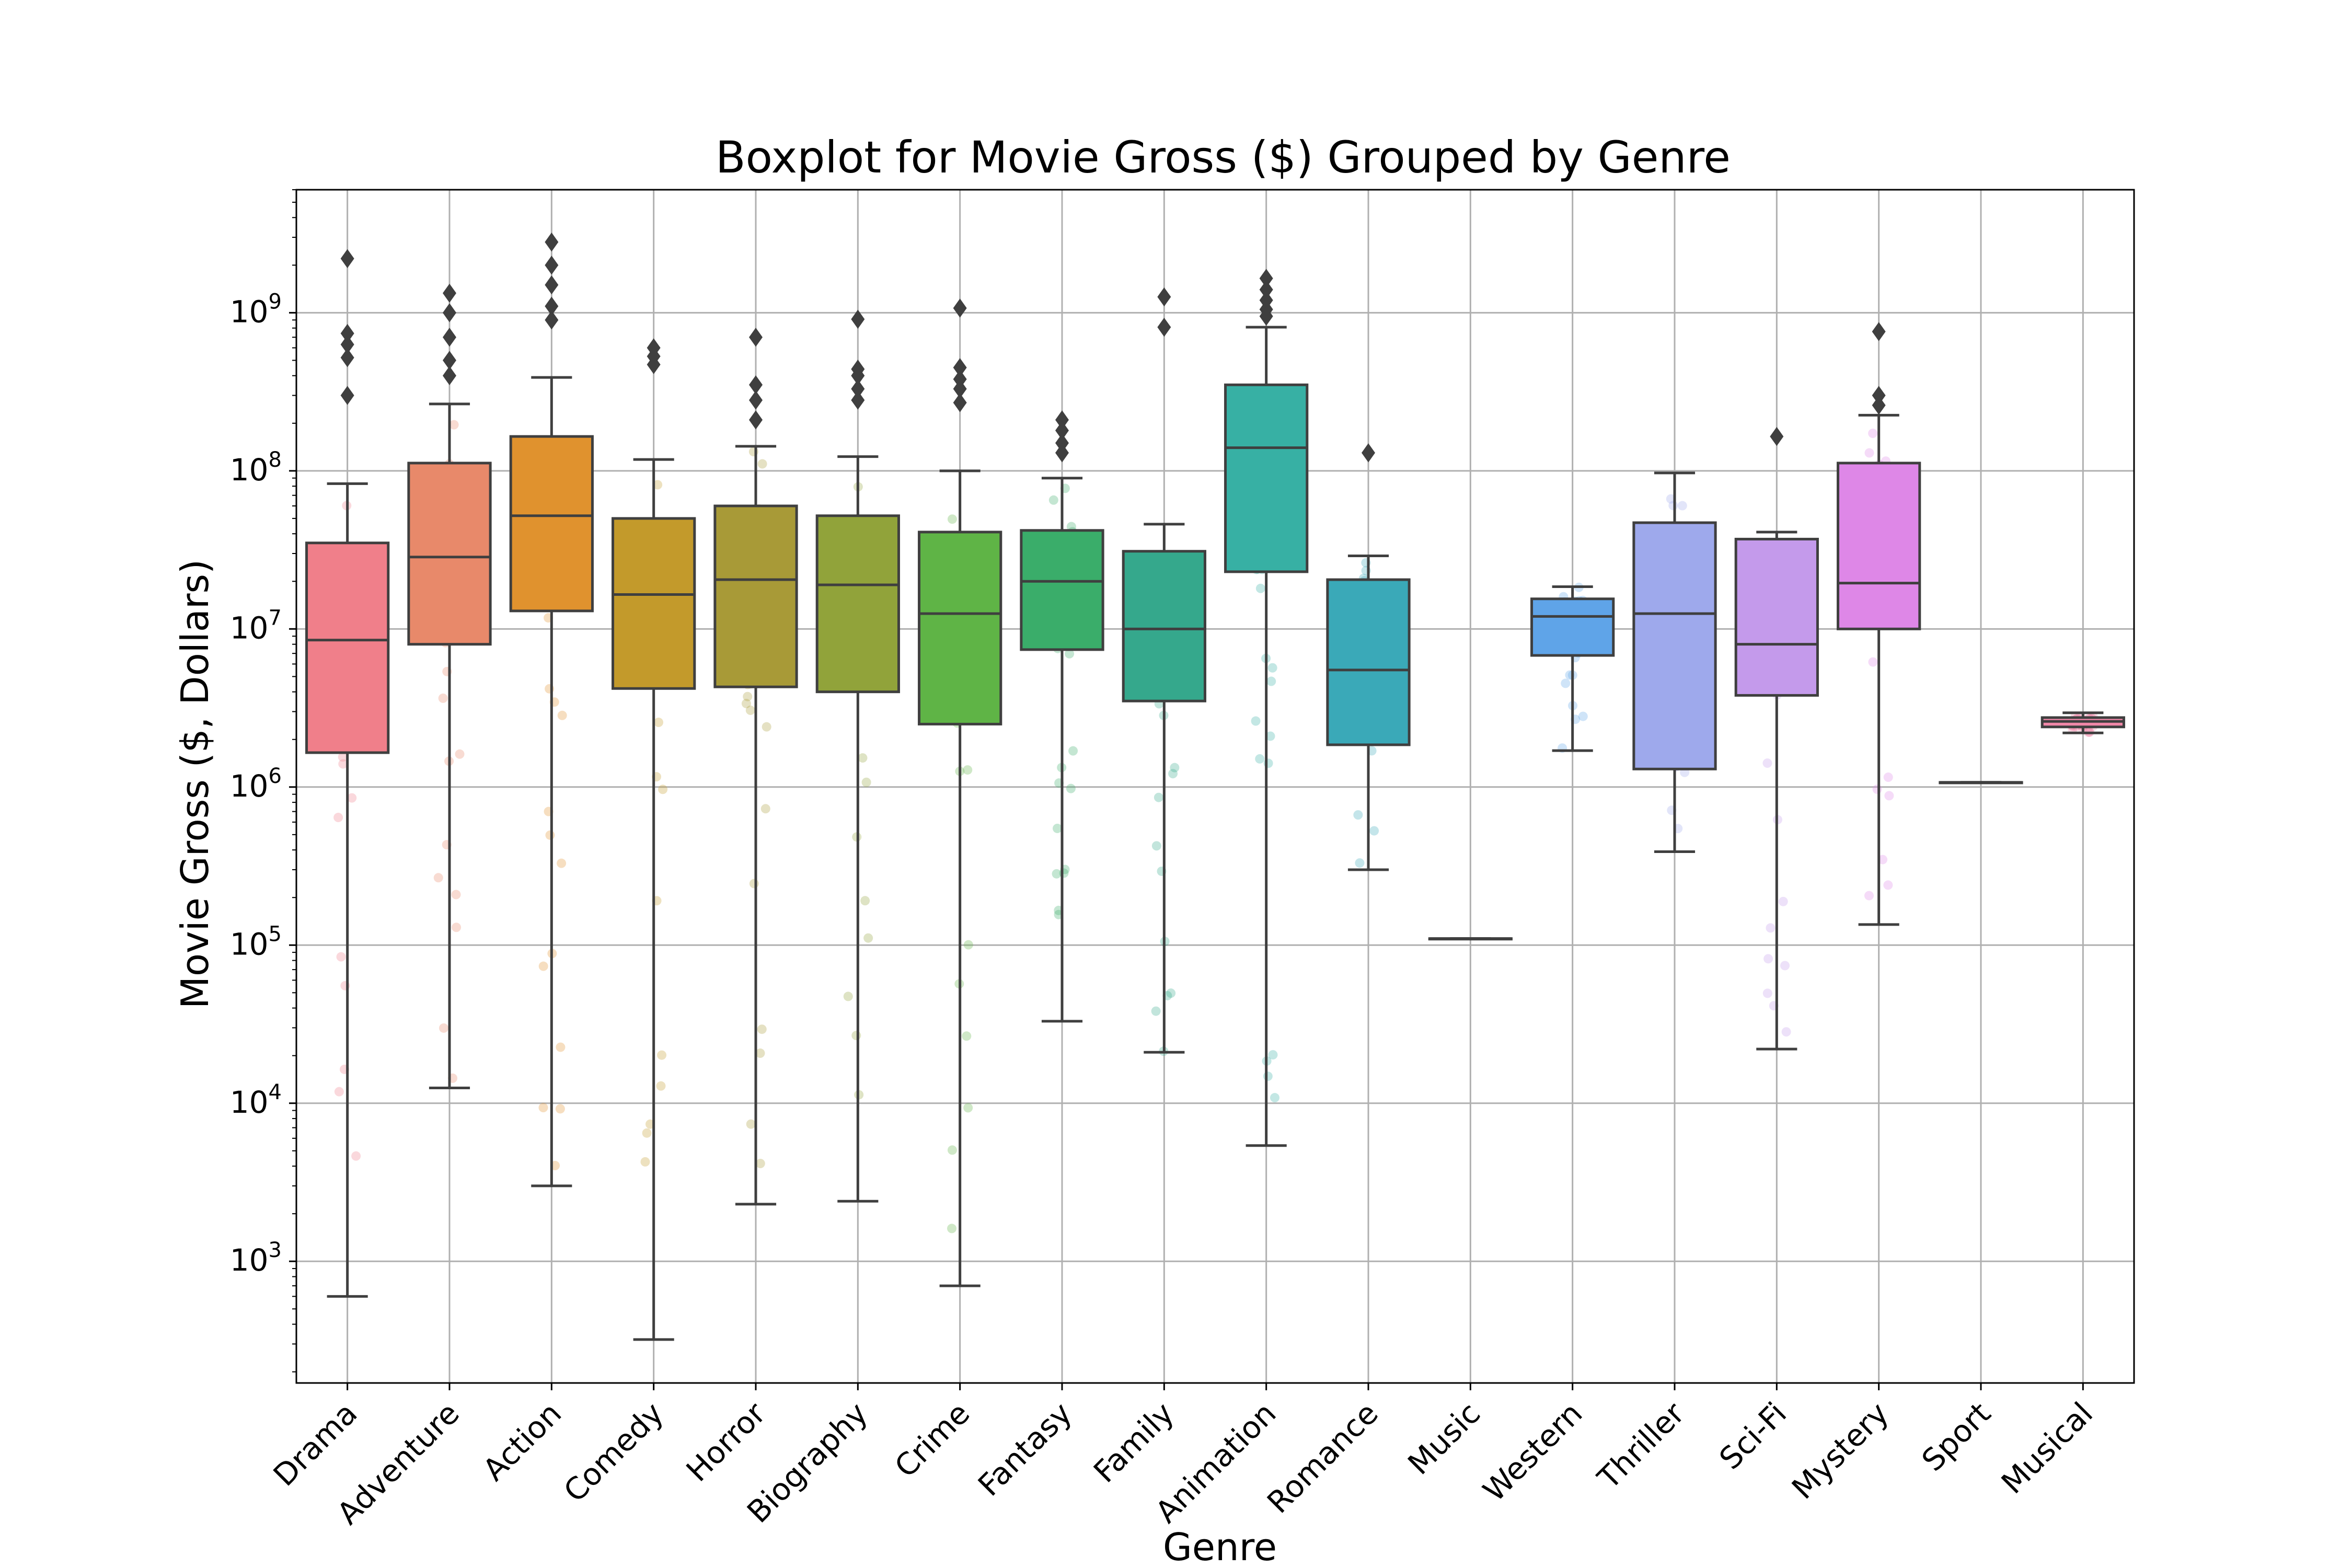  Describe the element at coordinates (1322, 1458) in the screenshot. I see `x-tick-label: Romance` at that location.